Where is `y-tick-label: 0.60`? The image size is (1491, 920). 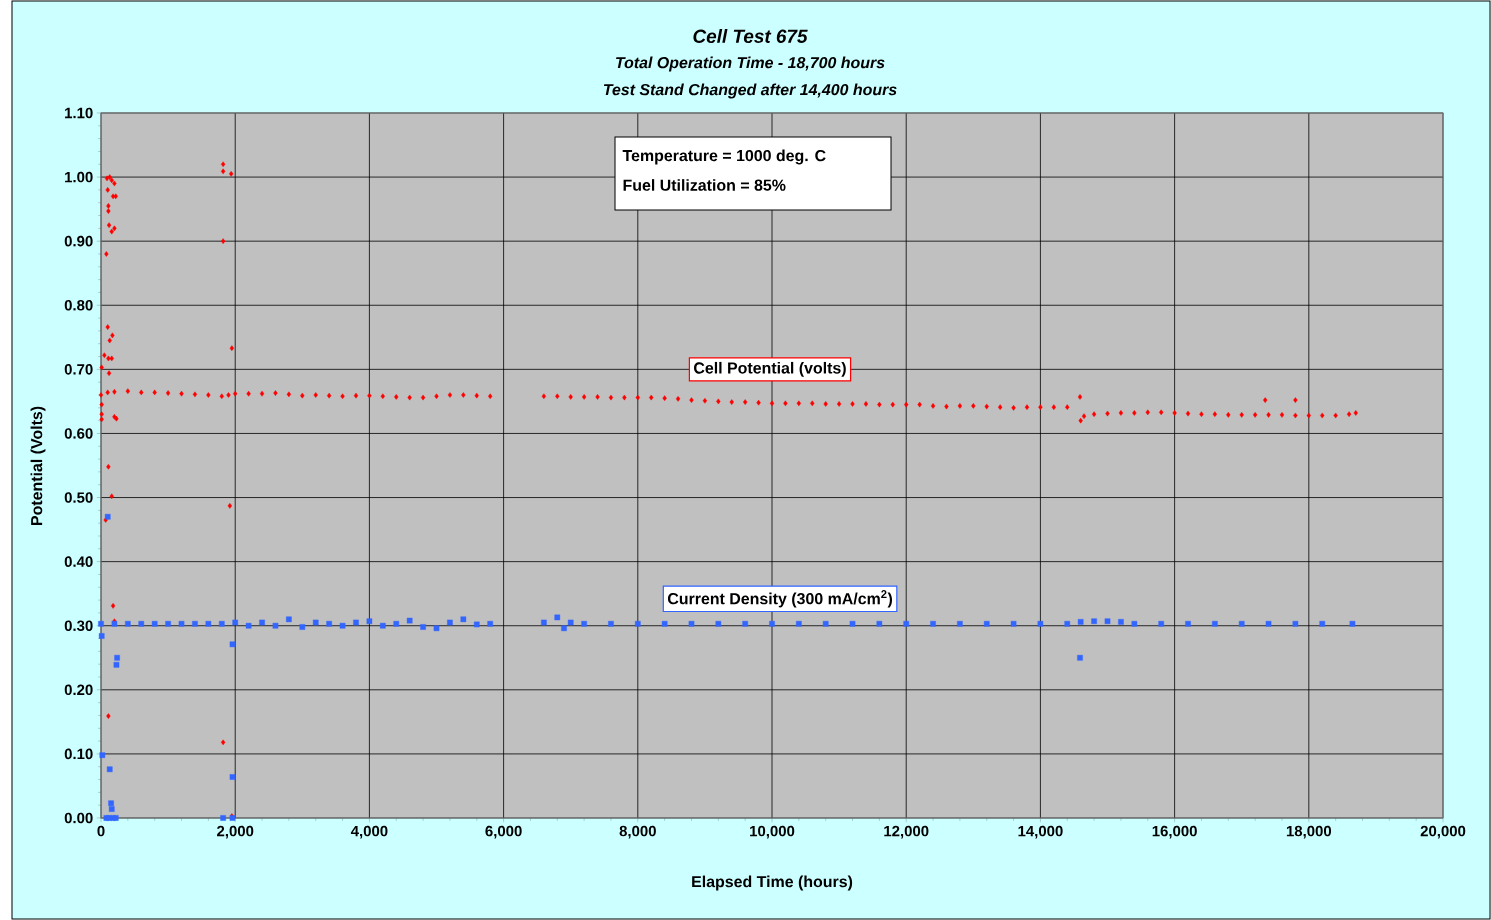 y-tick-label: 0.60 is located at coordinates (78, 433).